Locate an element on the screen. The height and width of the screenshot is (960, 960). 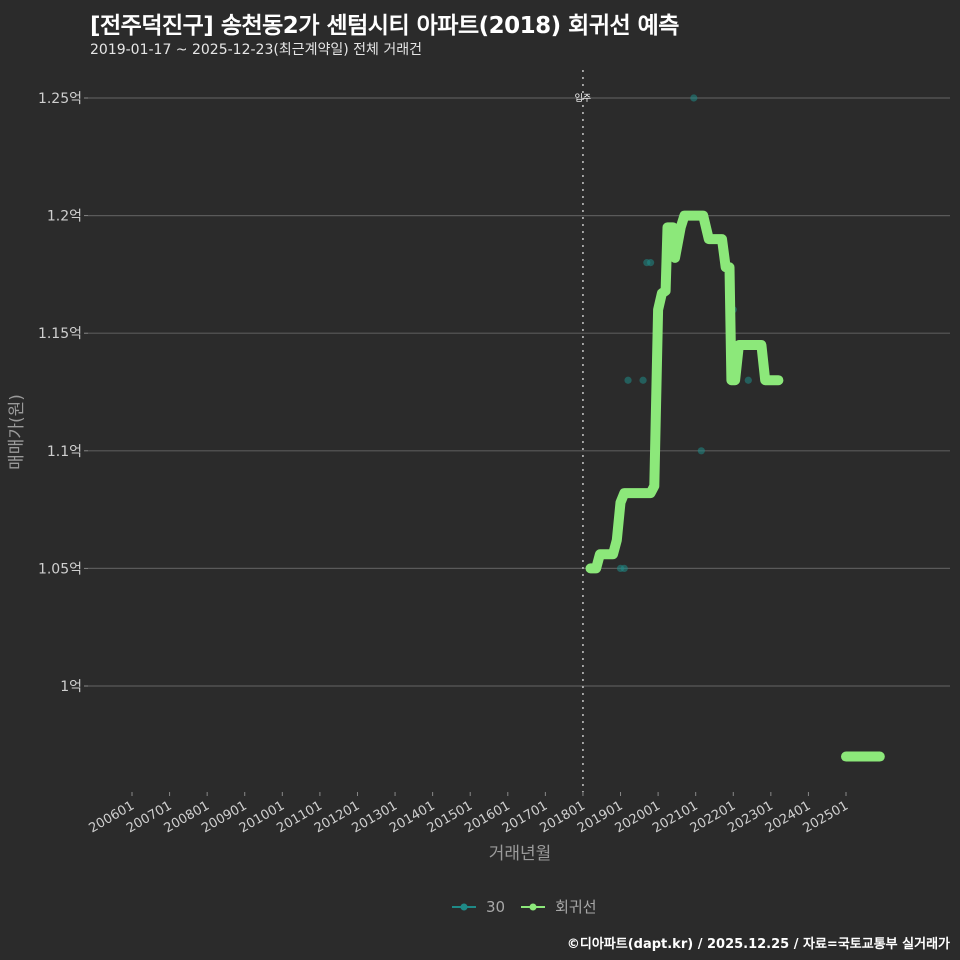
y-tick-label: 1.1억 is located at coordinates (64, 452).